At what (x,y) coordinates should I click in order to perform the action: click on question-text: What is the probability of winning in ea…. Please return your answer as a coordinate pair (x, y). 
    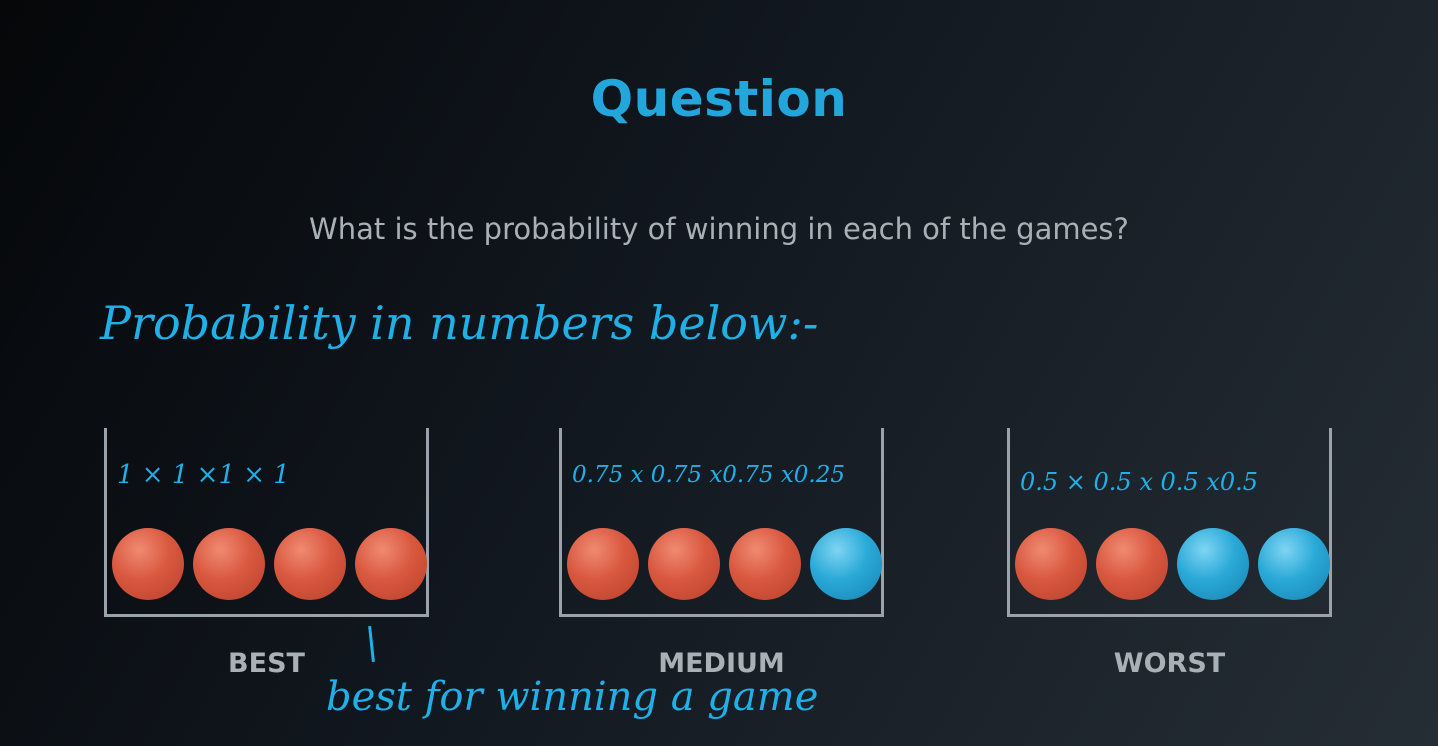
    Looking at the image, I should click on (719, 229).